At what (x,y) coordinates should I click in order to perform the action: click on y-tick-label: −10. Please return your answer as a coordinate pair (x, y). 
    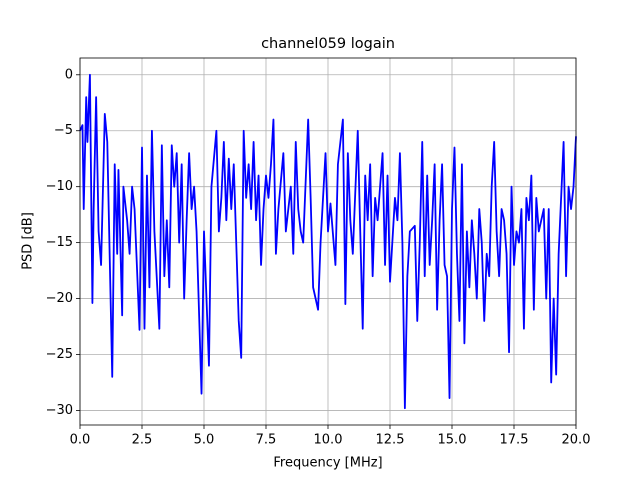
    Looking at the image, I should click on (59, 186).